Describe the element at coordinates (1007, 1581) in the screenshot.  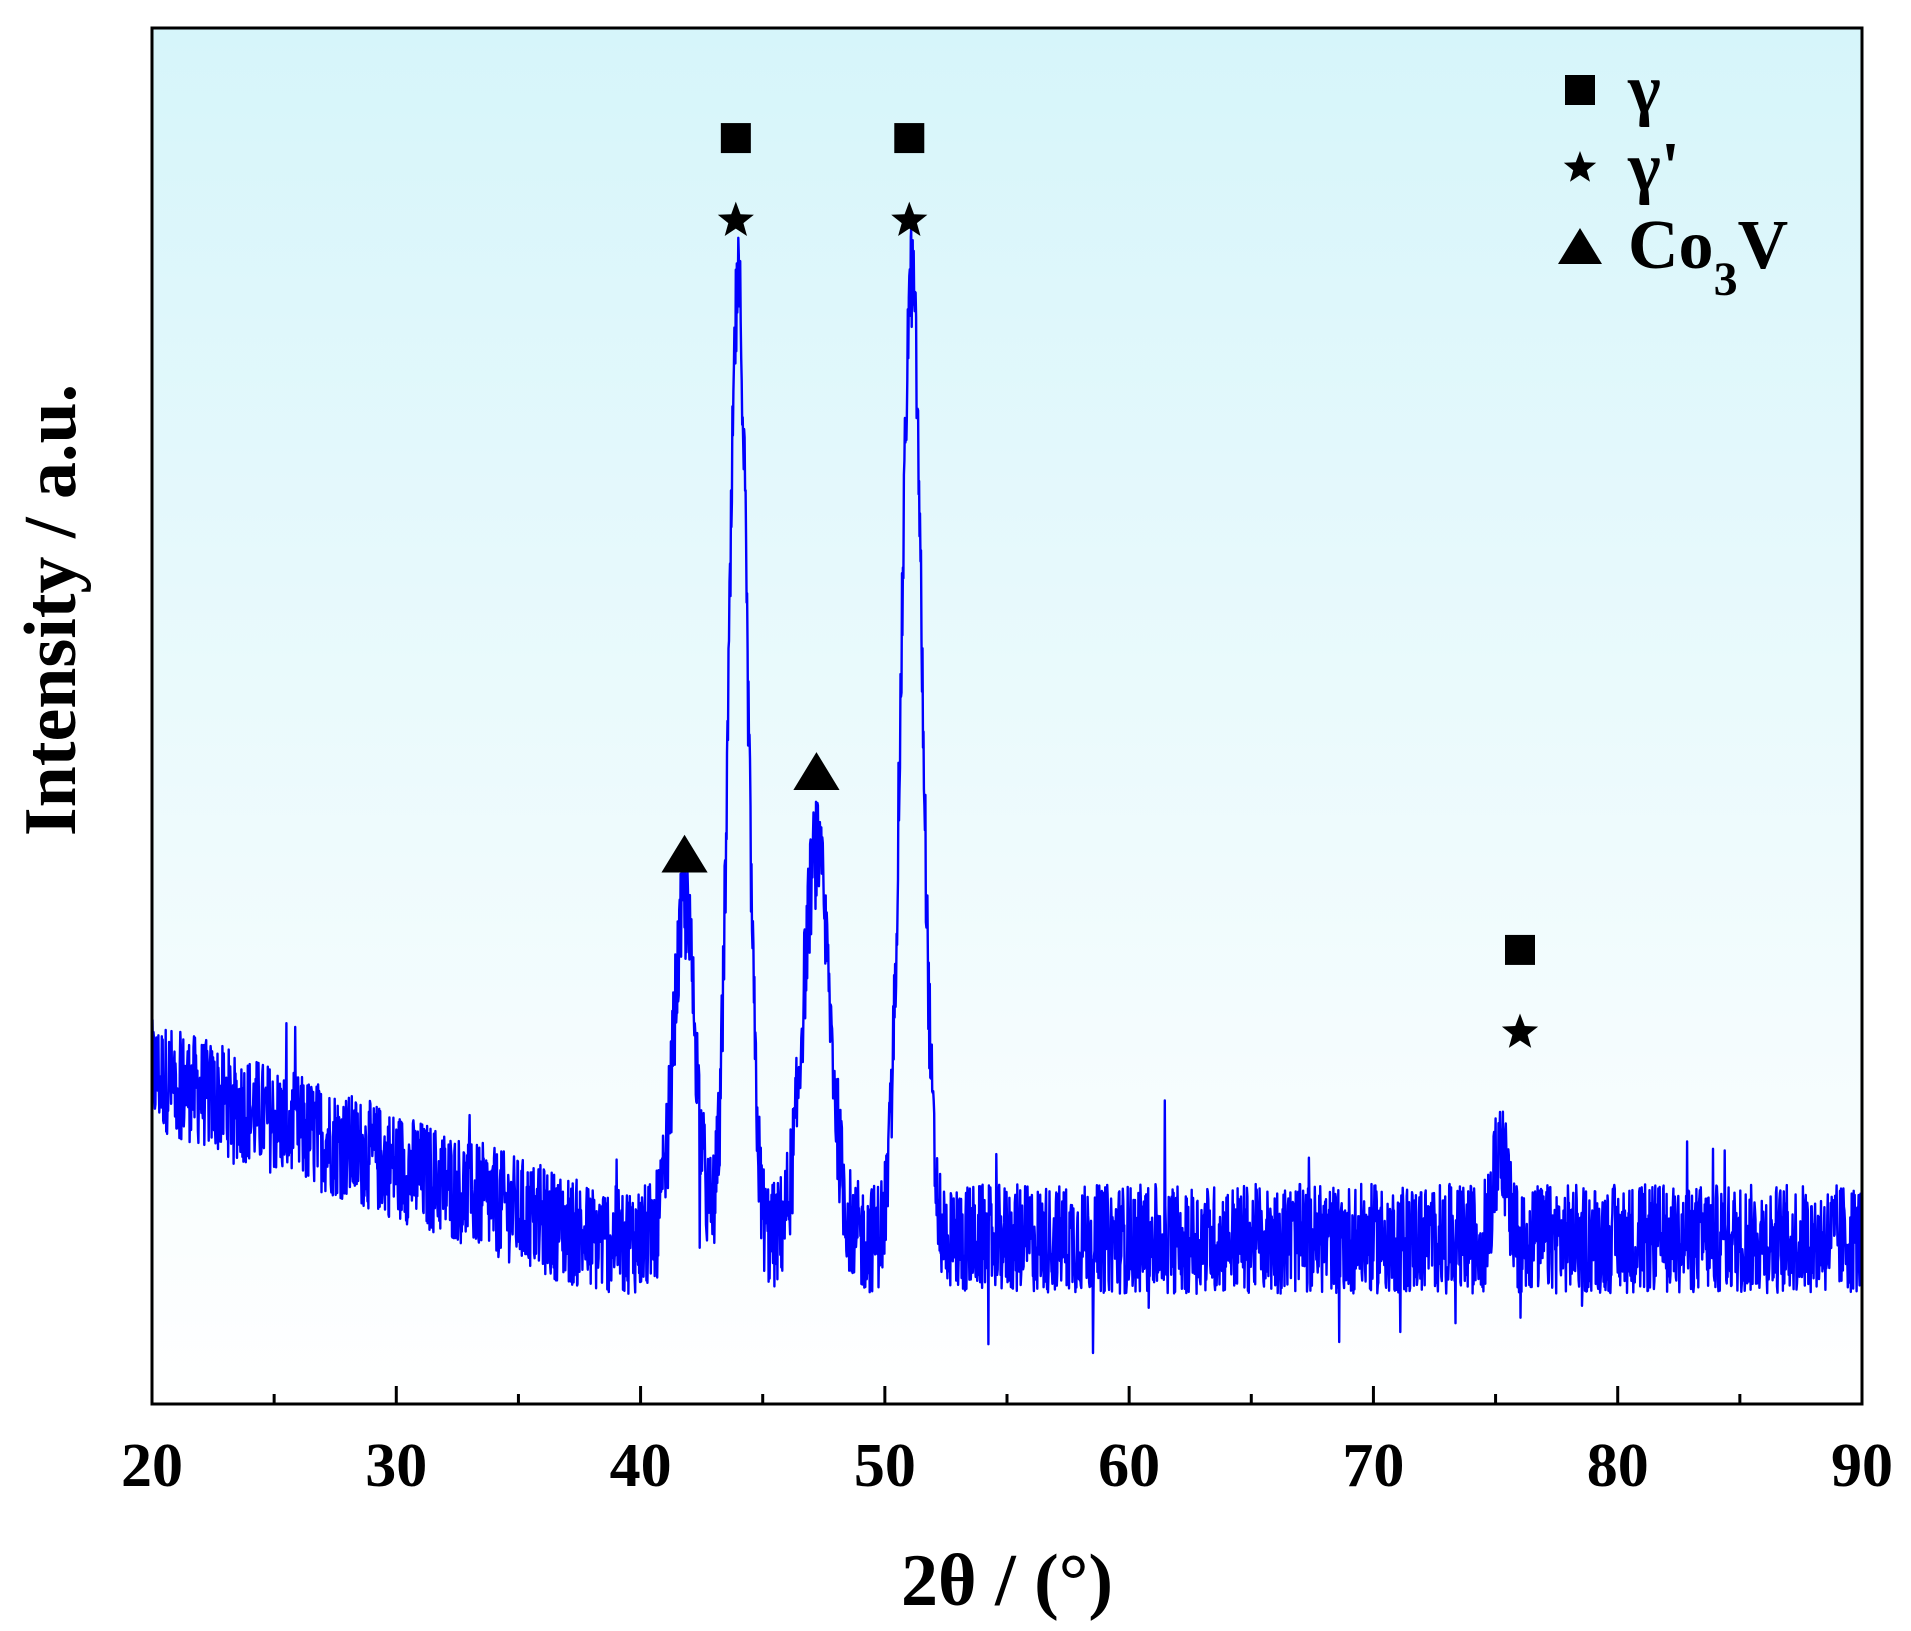
I see `x-axis-title: 2θ / (°)` at that location.